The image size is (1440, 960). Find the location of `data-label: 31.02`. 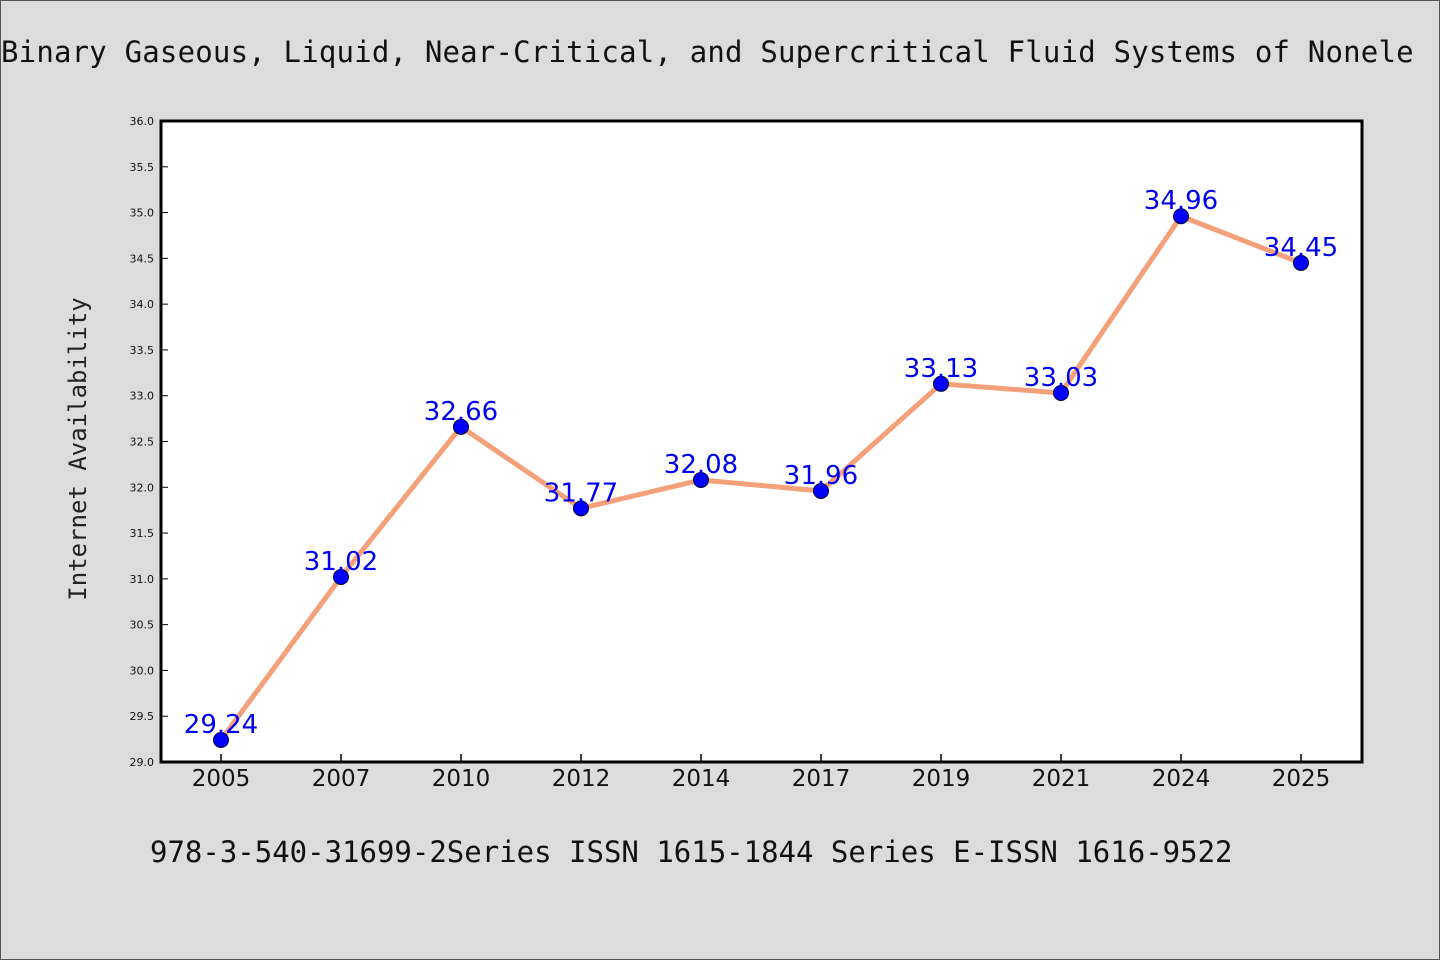

data-label: 31.02 is located at coordinates (341, 562).